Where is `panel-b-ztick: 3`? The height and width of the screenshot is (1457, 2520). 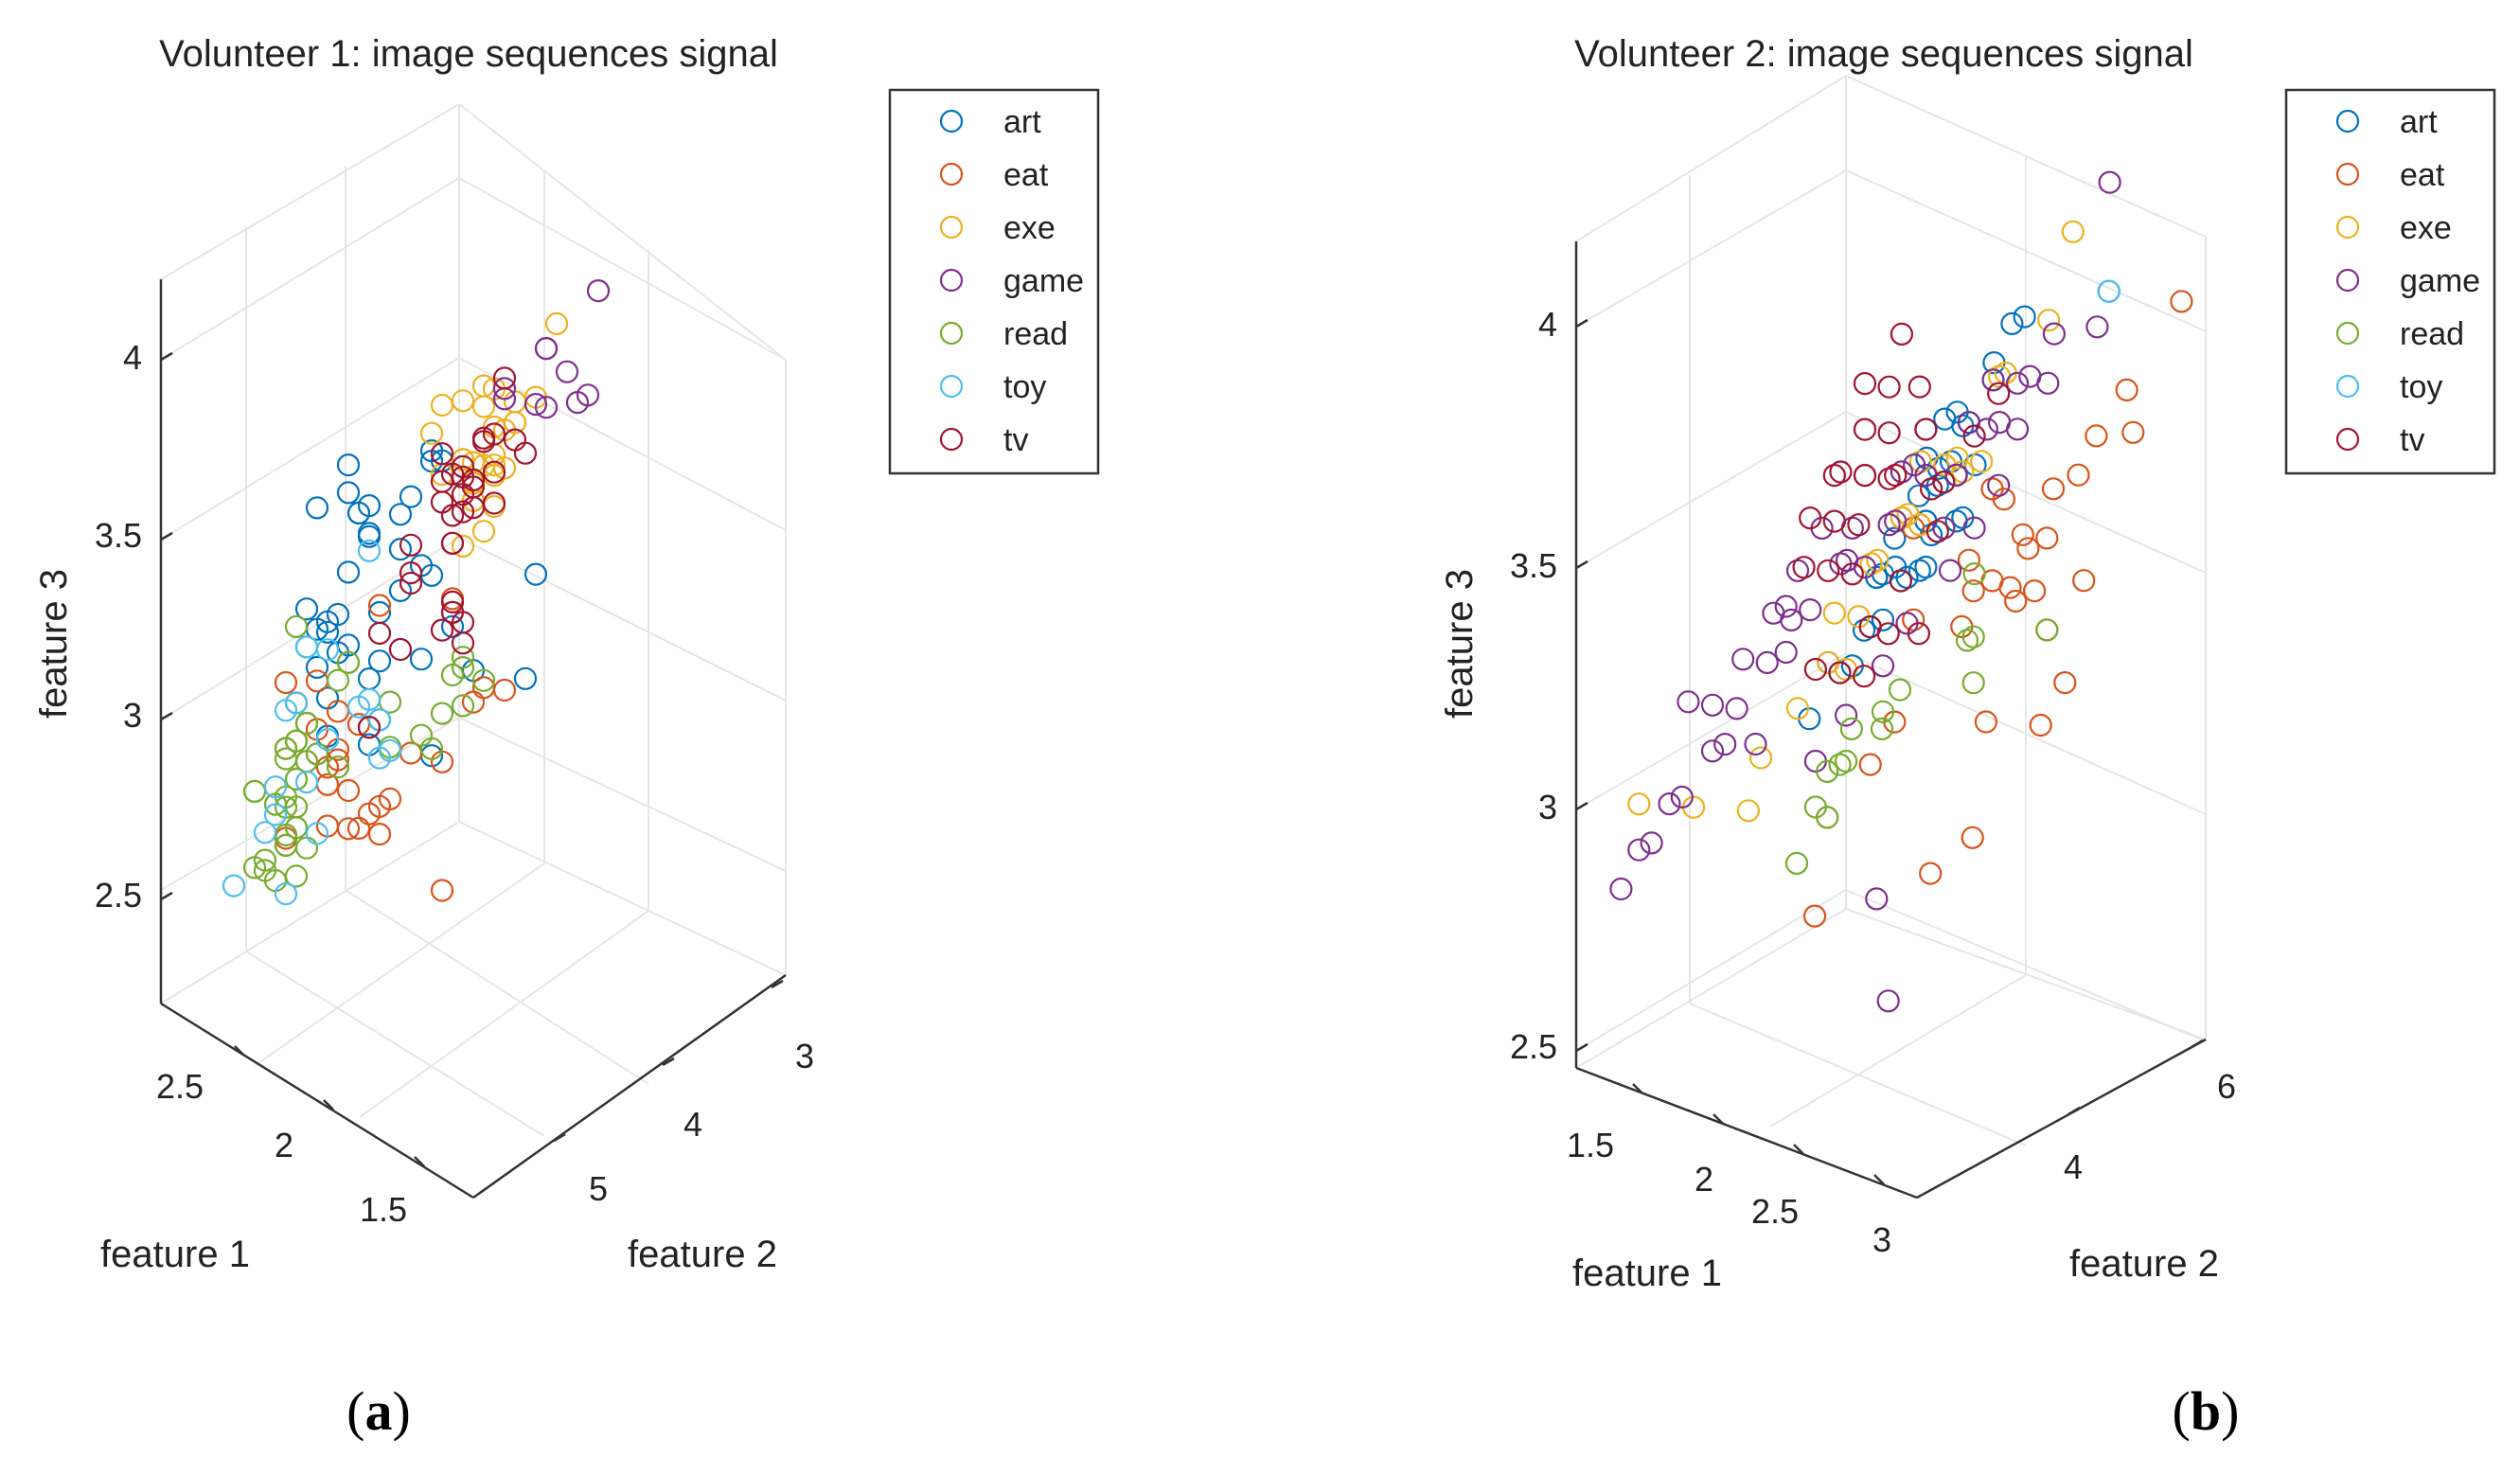 panel-b-ztick: 3 is located at coordinates (1547, 807).